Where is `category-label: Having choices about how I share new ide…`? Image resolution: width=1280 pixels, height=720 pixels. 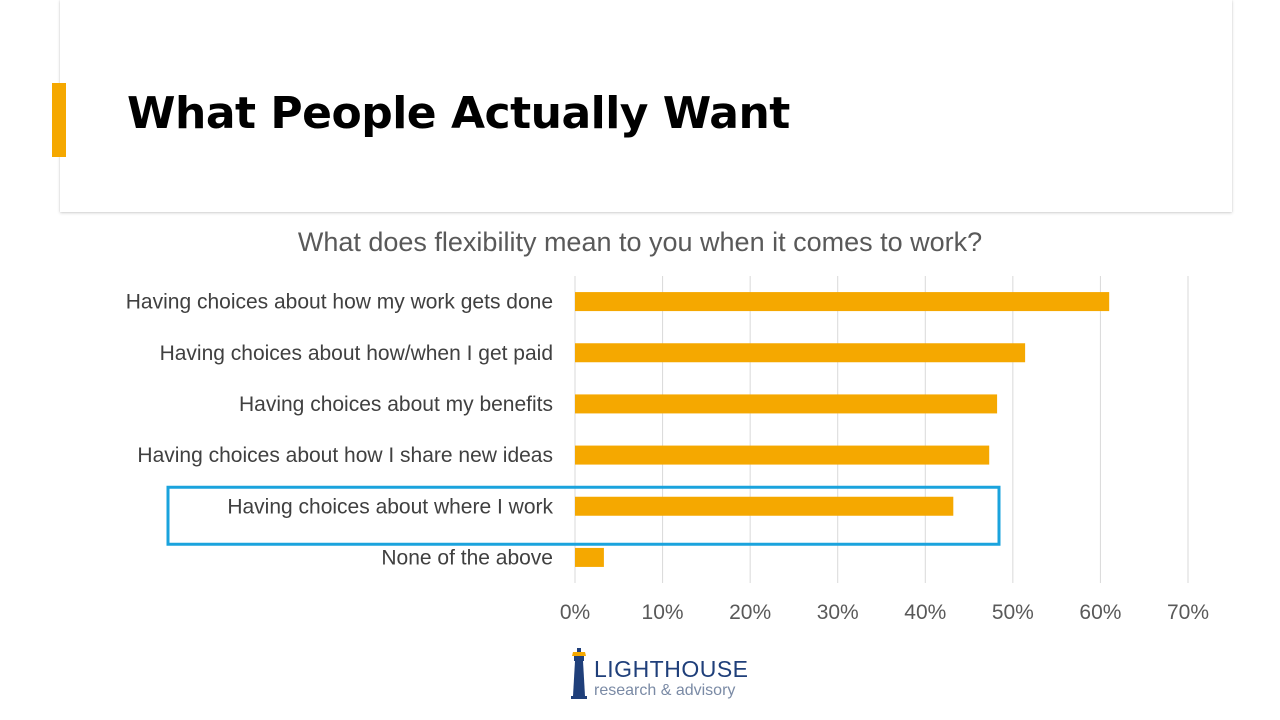 category-label: Having choices about how I share new ide… is located at coordinates (345, 455).